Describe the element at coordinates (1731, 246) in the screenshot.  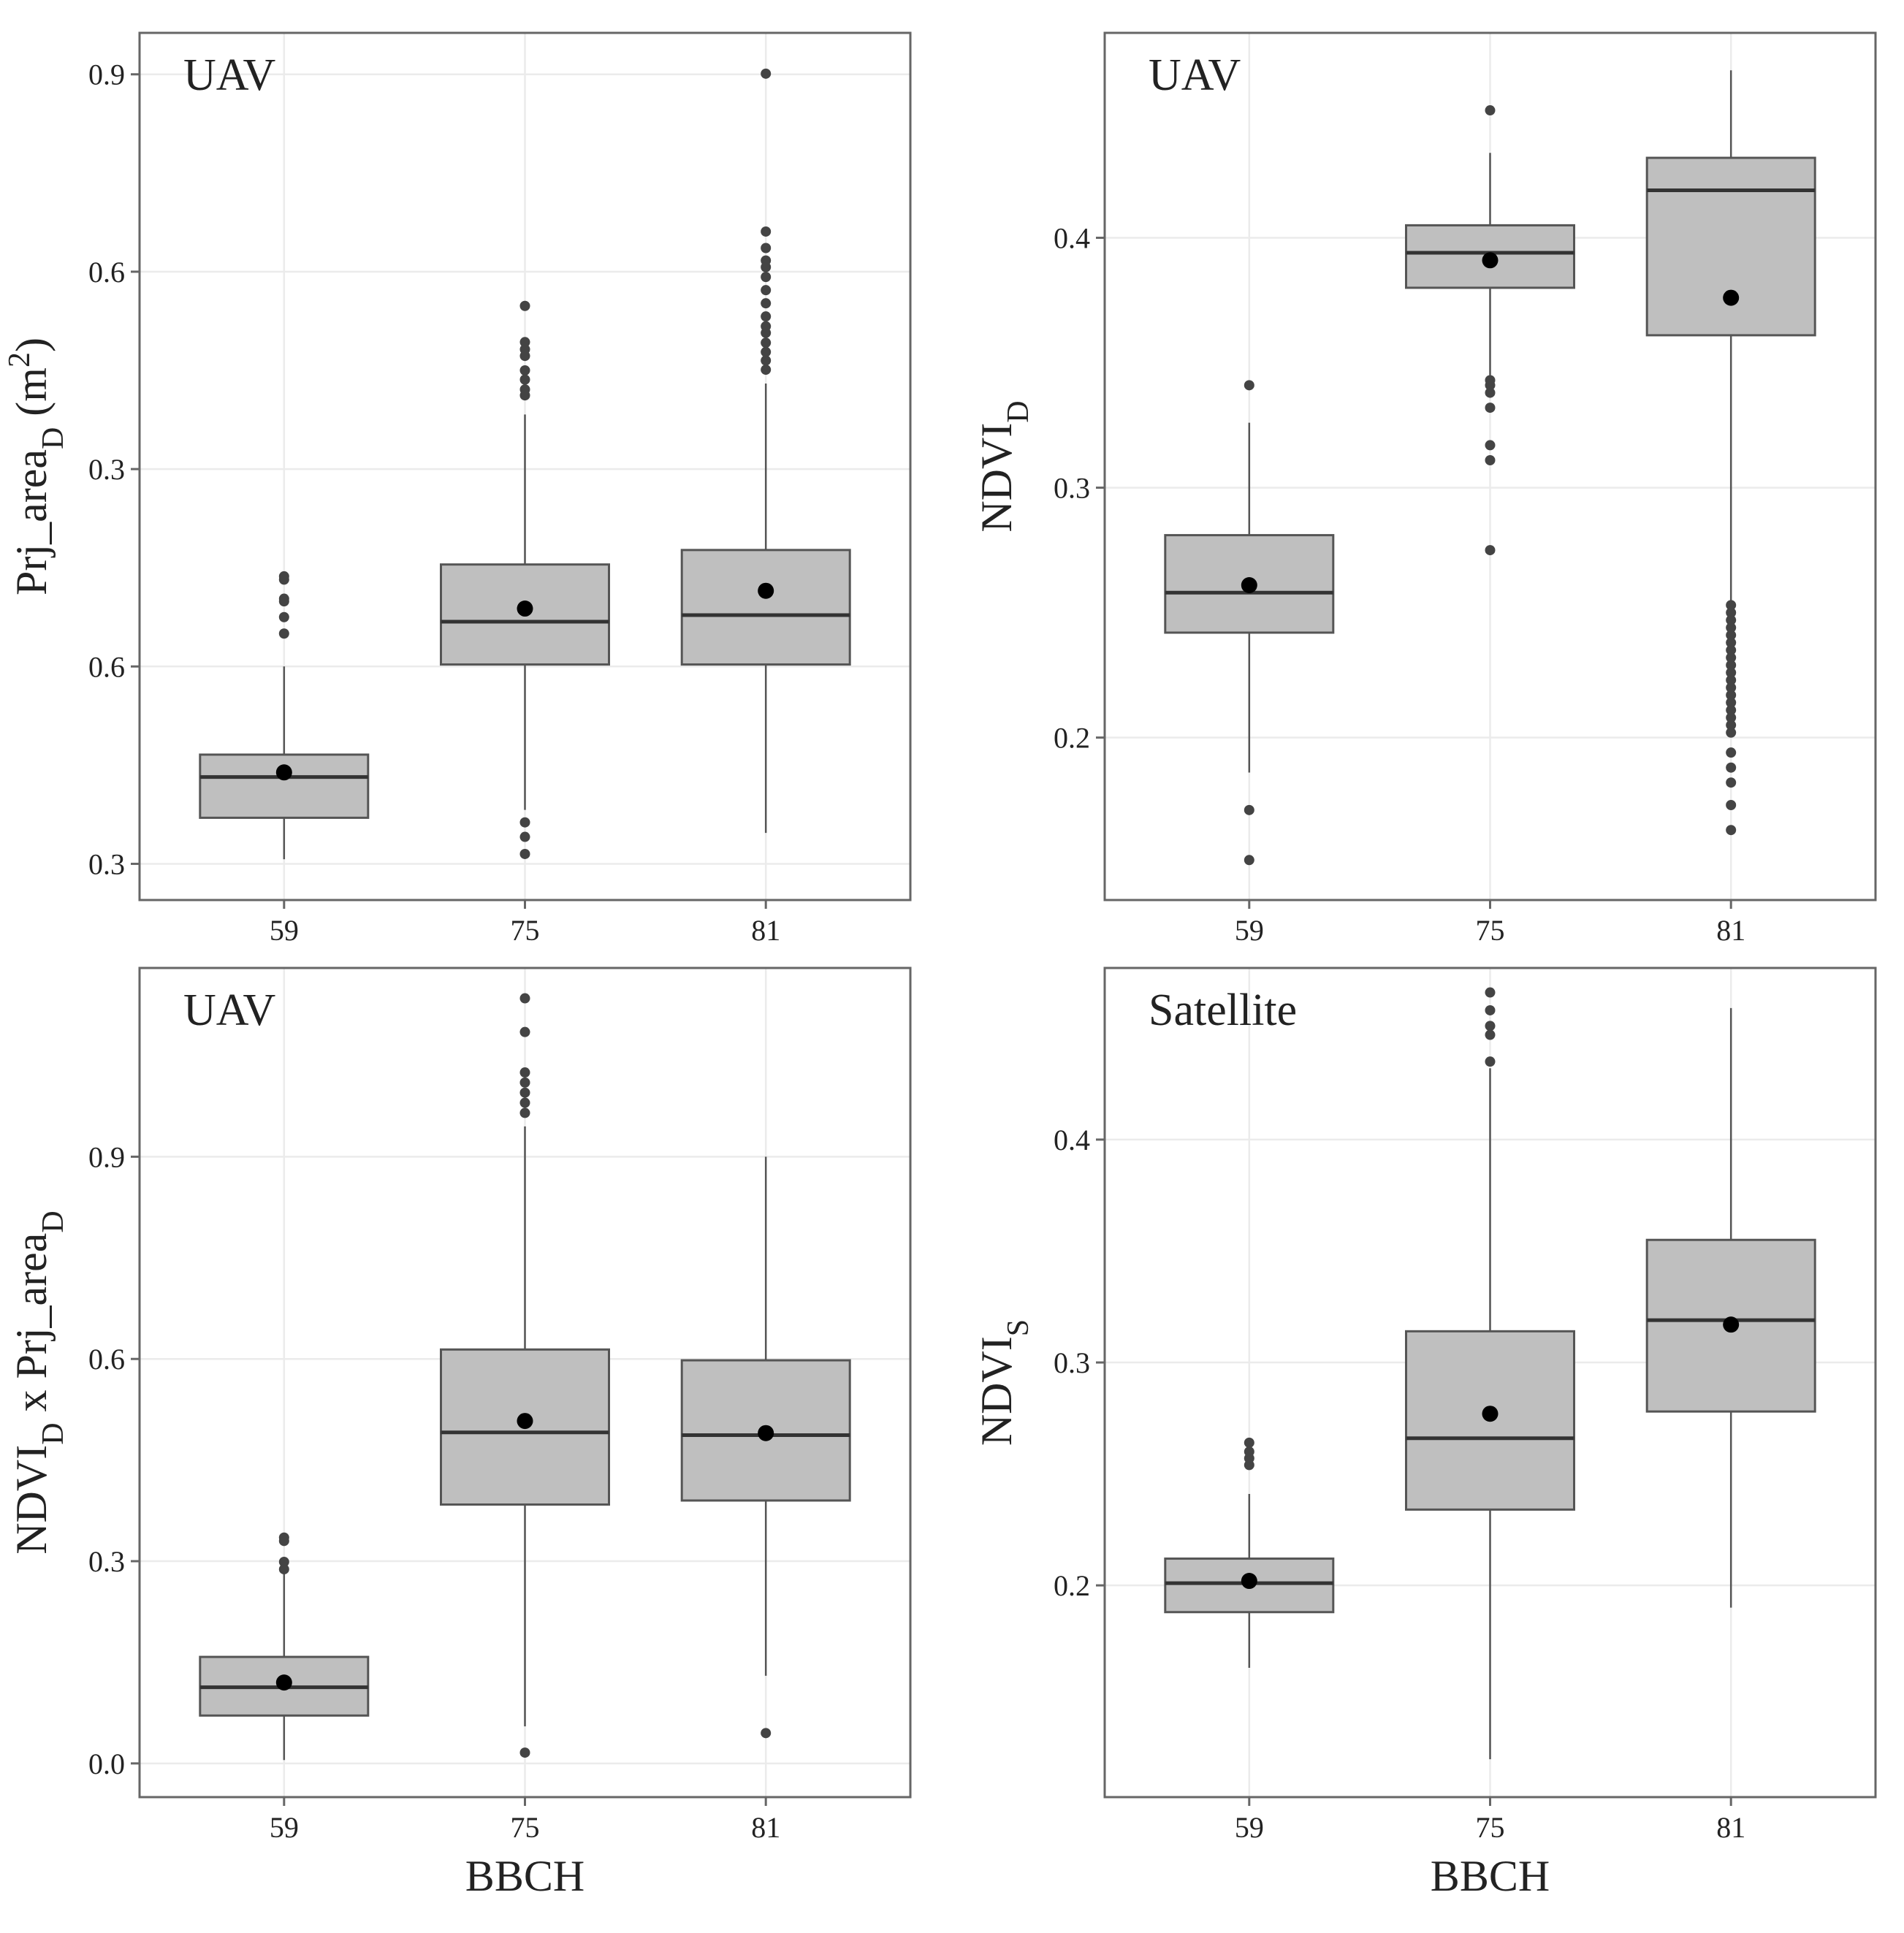
I see `box-iqr` at that location.